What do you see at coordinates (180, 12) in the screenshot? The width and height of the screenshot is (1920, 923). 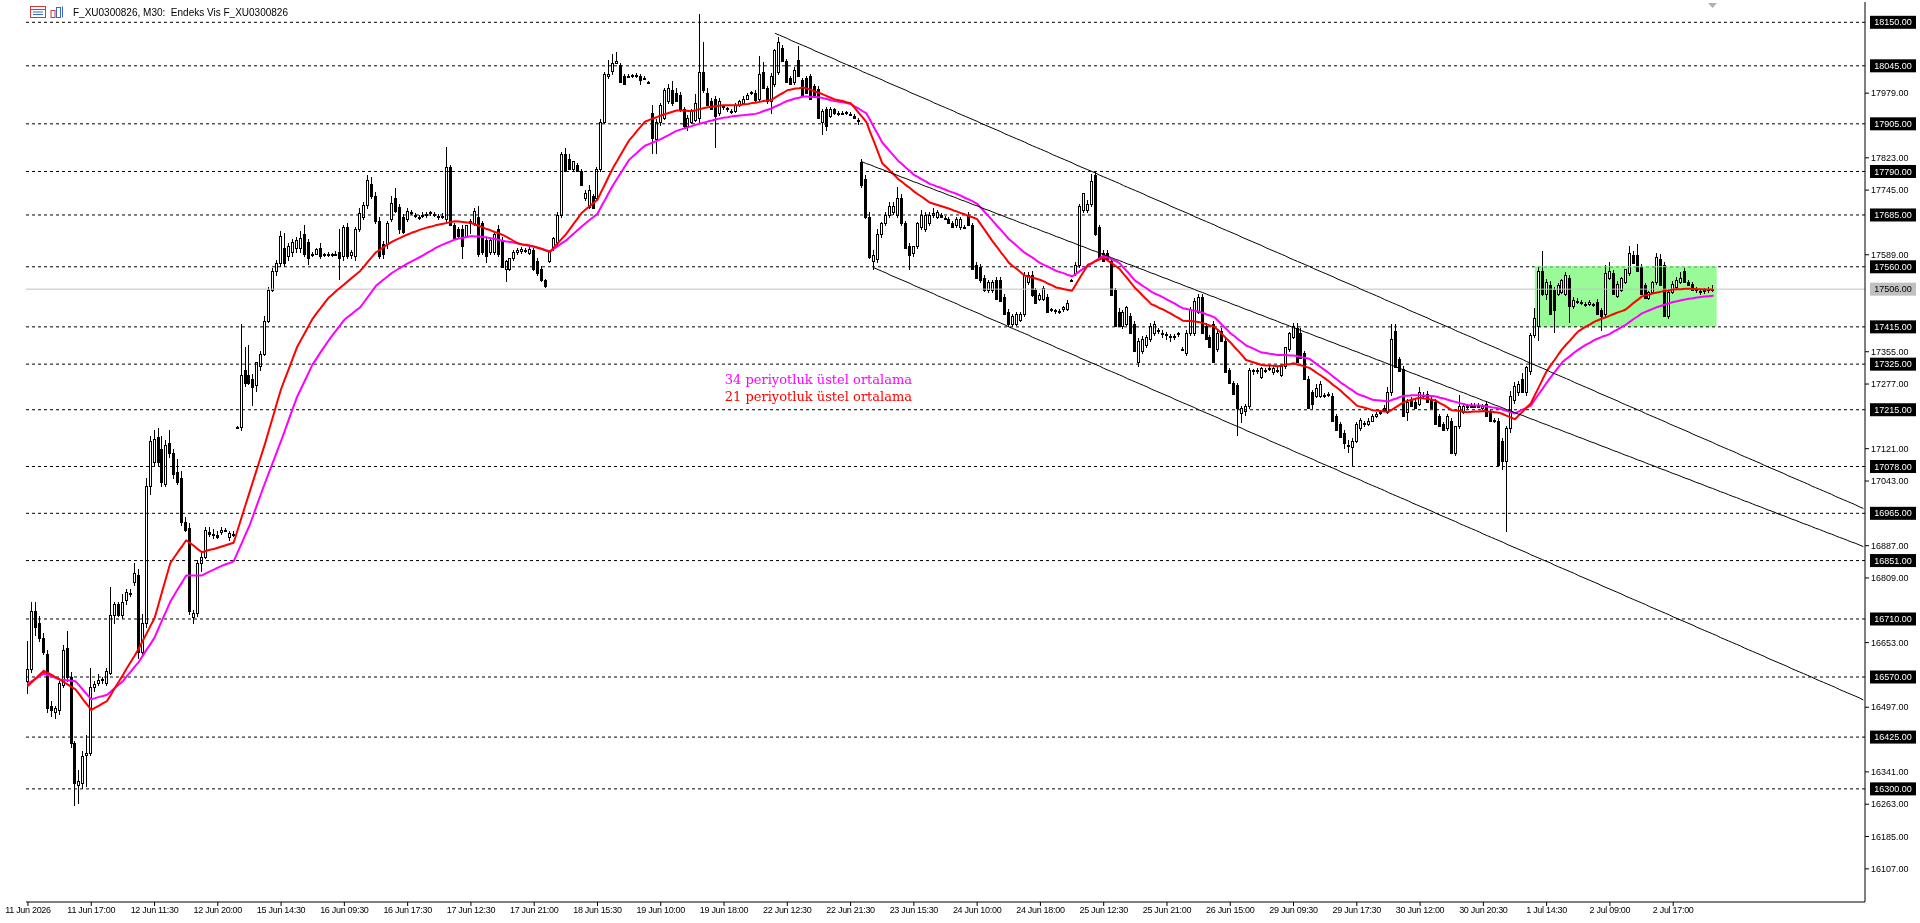 I see `chart-title: F_XU0300826, M30: Endeks Vis F_XU0300826` at bounding box center [180, 12].